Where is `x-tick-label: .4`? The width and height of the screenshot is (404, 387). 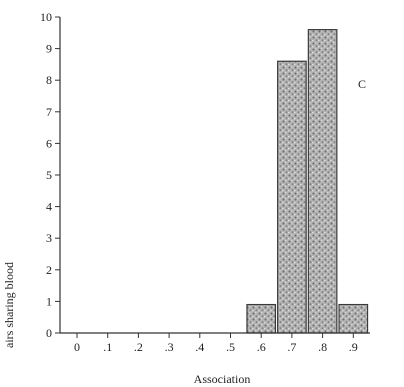
x-tick-label: .4 is located at coordinates (199, 347).